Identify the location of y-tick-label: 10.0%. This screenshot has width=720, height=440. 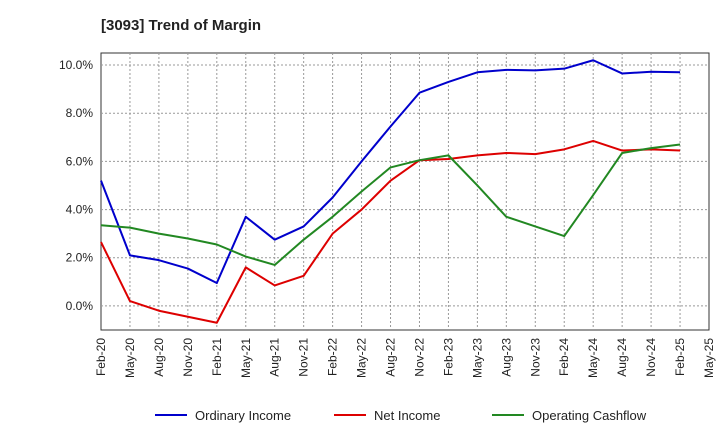
(76, 65).